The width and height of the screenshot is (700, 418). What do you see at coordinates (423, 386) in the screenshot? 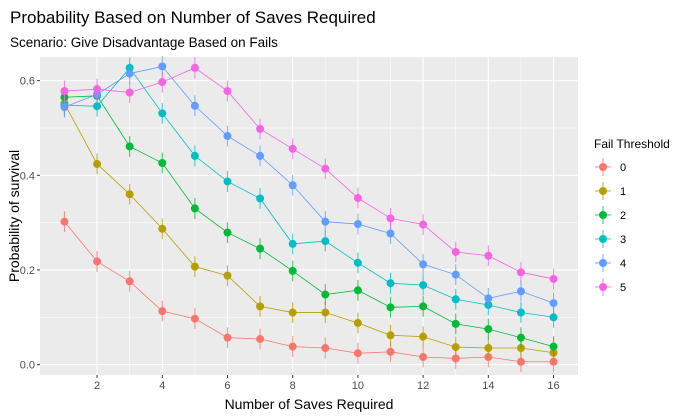
I see `x-tick-label: 12` at bounding box center [423, 386].